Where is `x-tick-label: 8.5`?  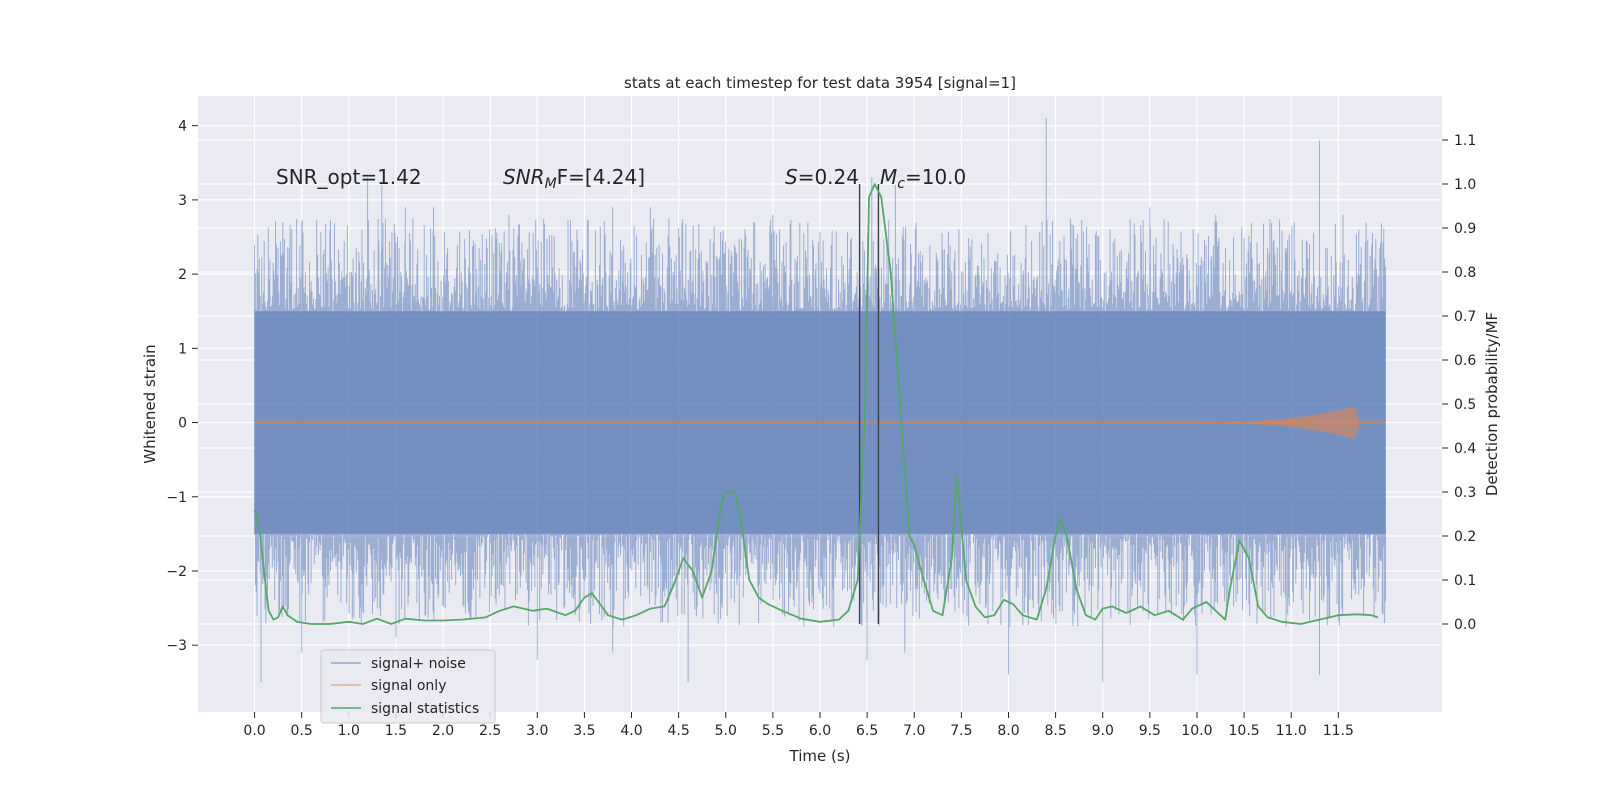 x-tick-label: 8.5 is located at coordinates (1055, 731).